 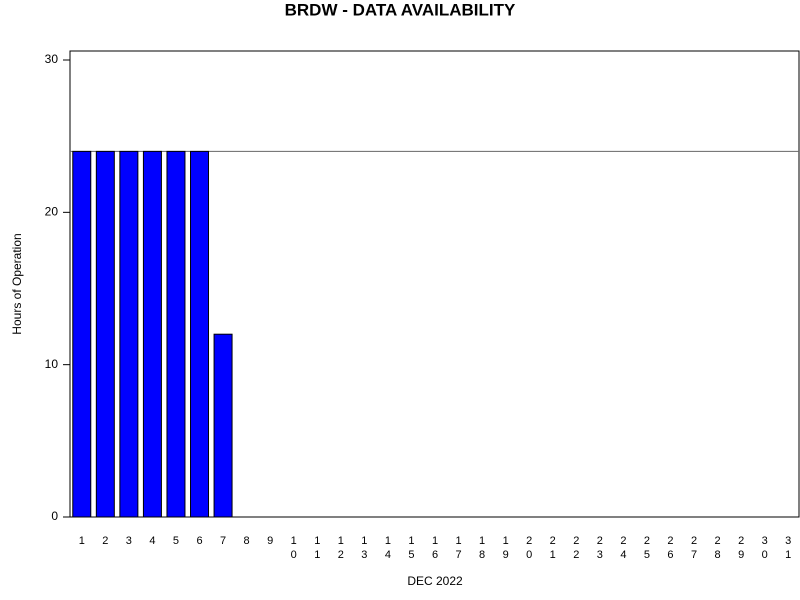 What do you see at coordinates (129, 541) in the screenshot?
I see `x-tick-label: 3` at bounding box center [129, 541].